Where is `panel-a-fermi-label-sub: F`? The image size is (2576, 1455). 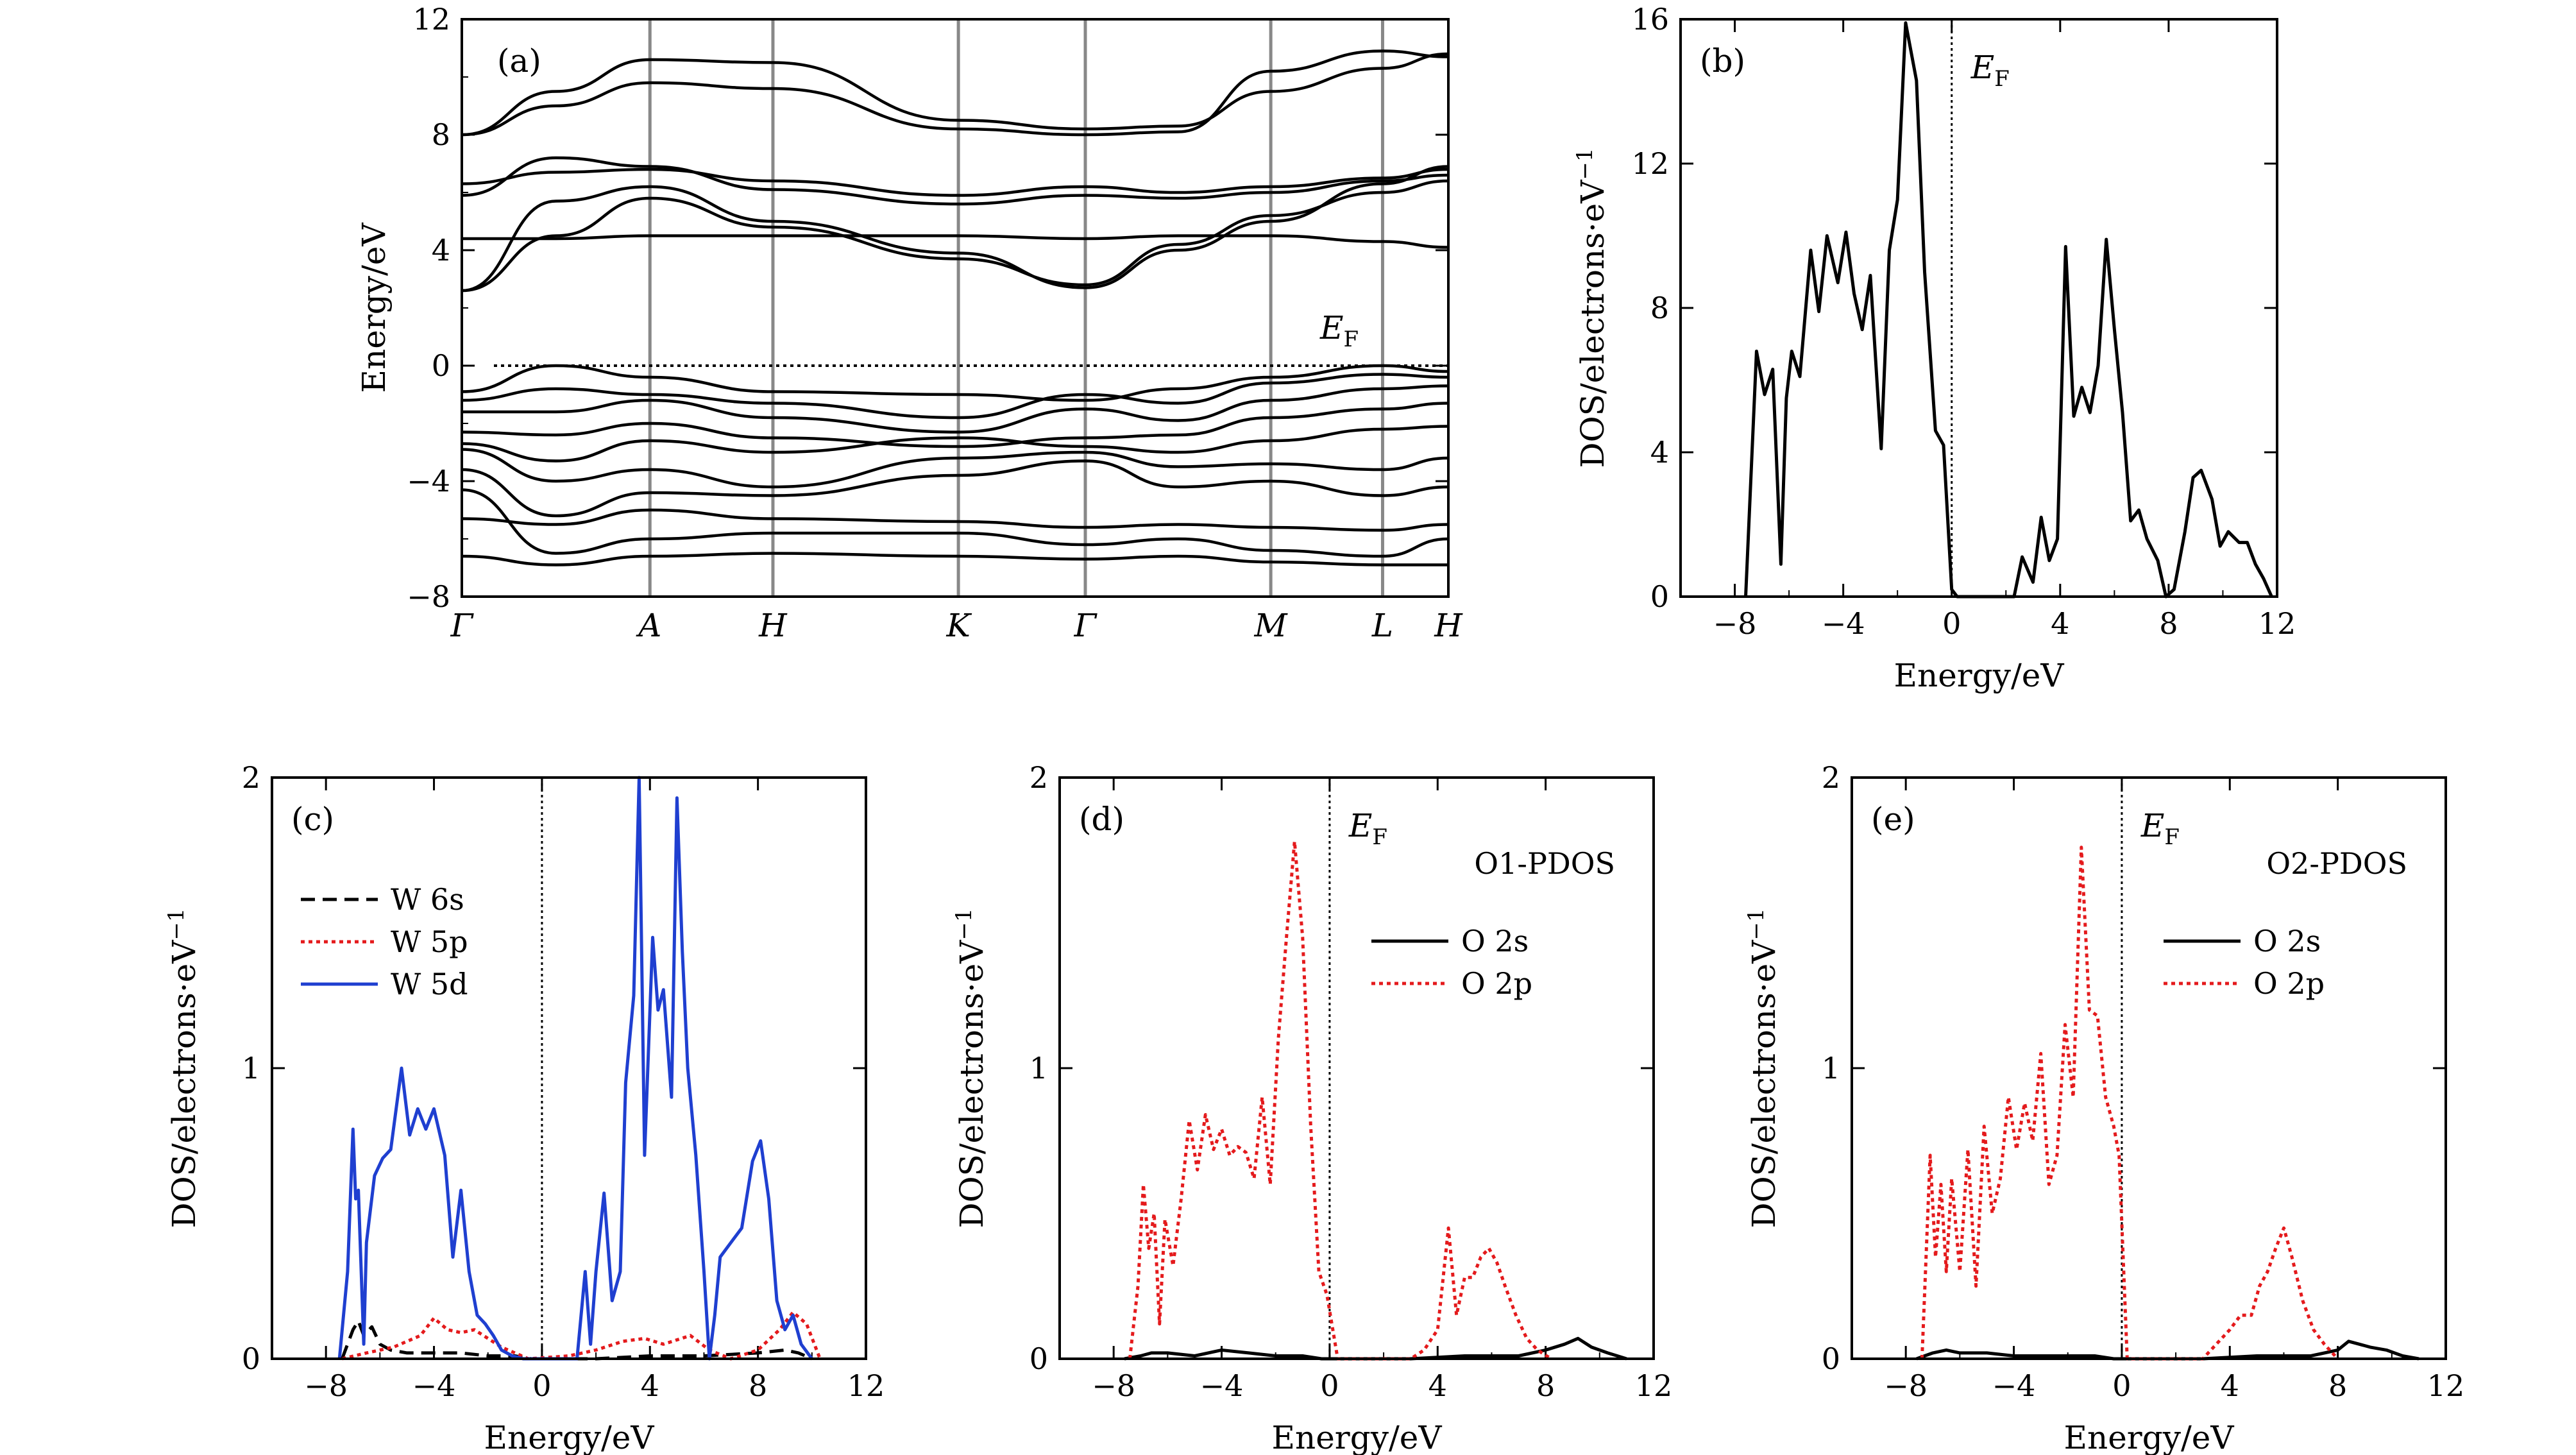 panel-a-fermi-label-sub: F is located at coordinates (1351, 339).